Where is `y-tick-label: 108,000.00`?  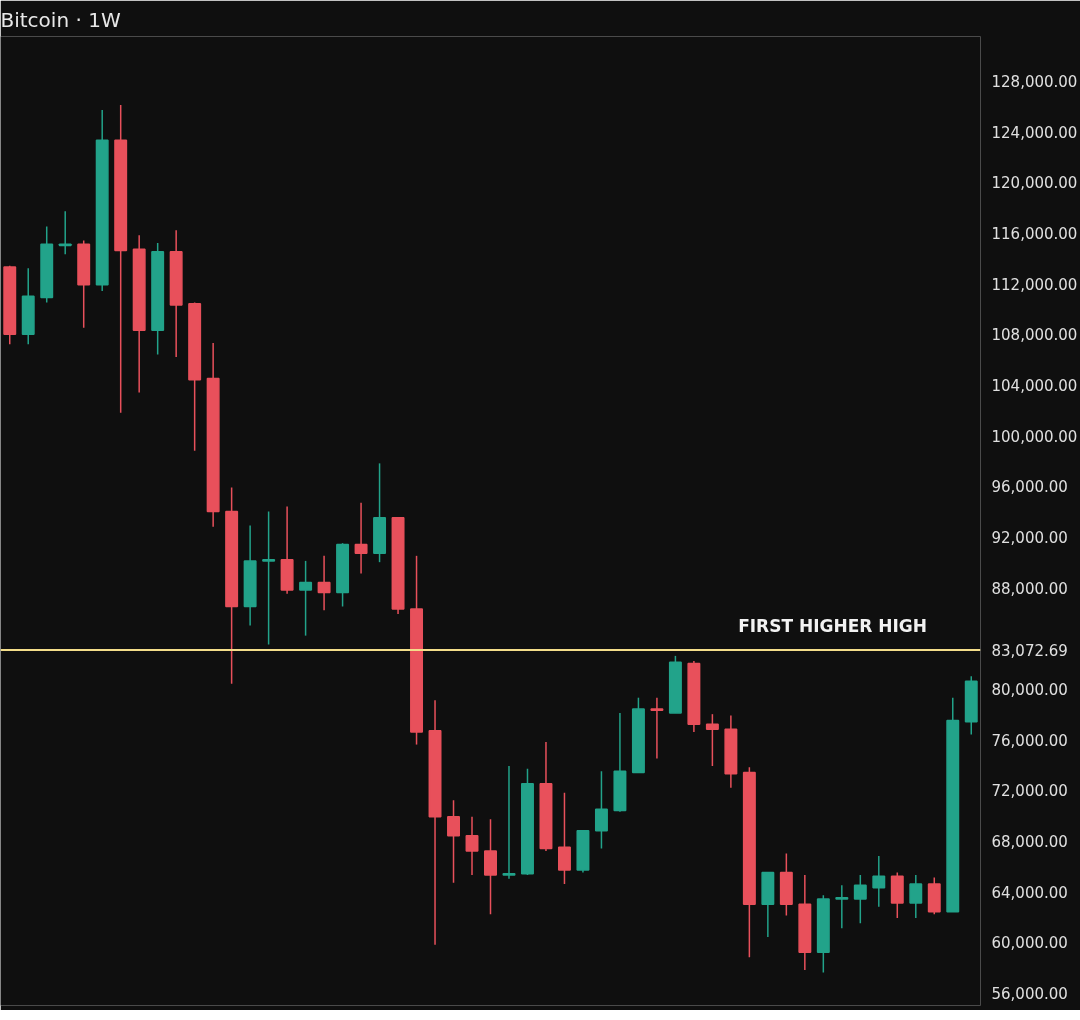
y-tick-label: 108,000.00 is located at coordinates (1034, 335).